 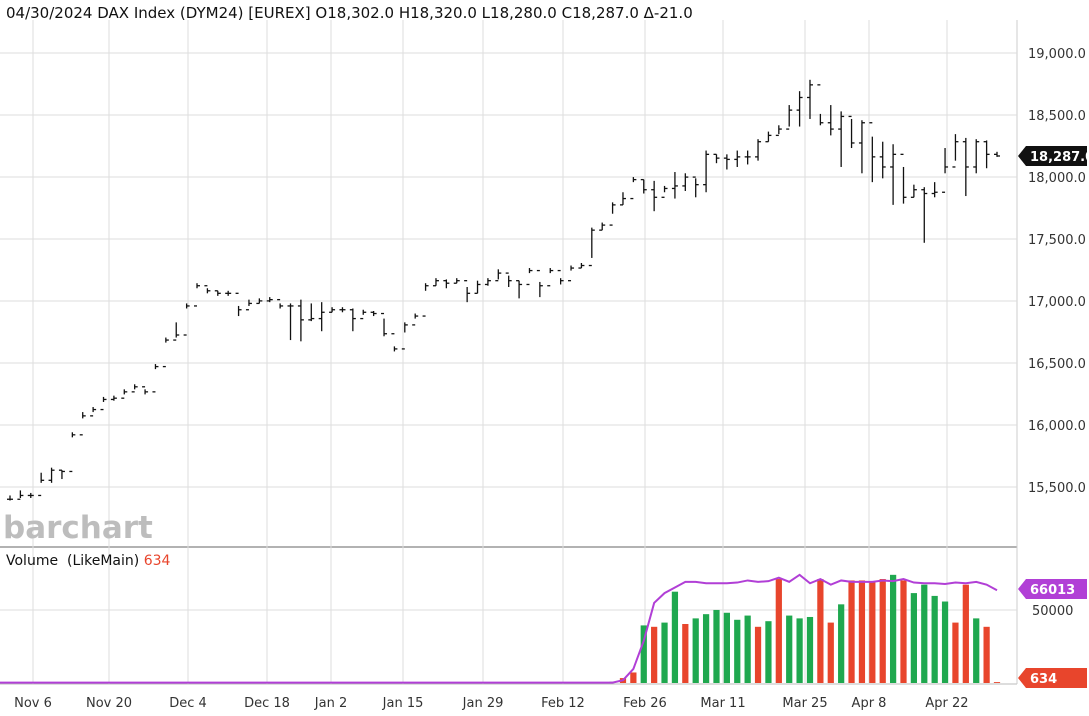 I want to click on y-tick-label: 15,500.0, so click(x=1057, y=488).